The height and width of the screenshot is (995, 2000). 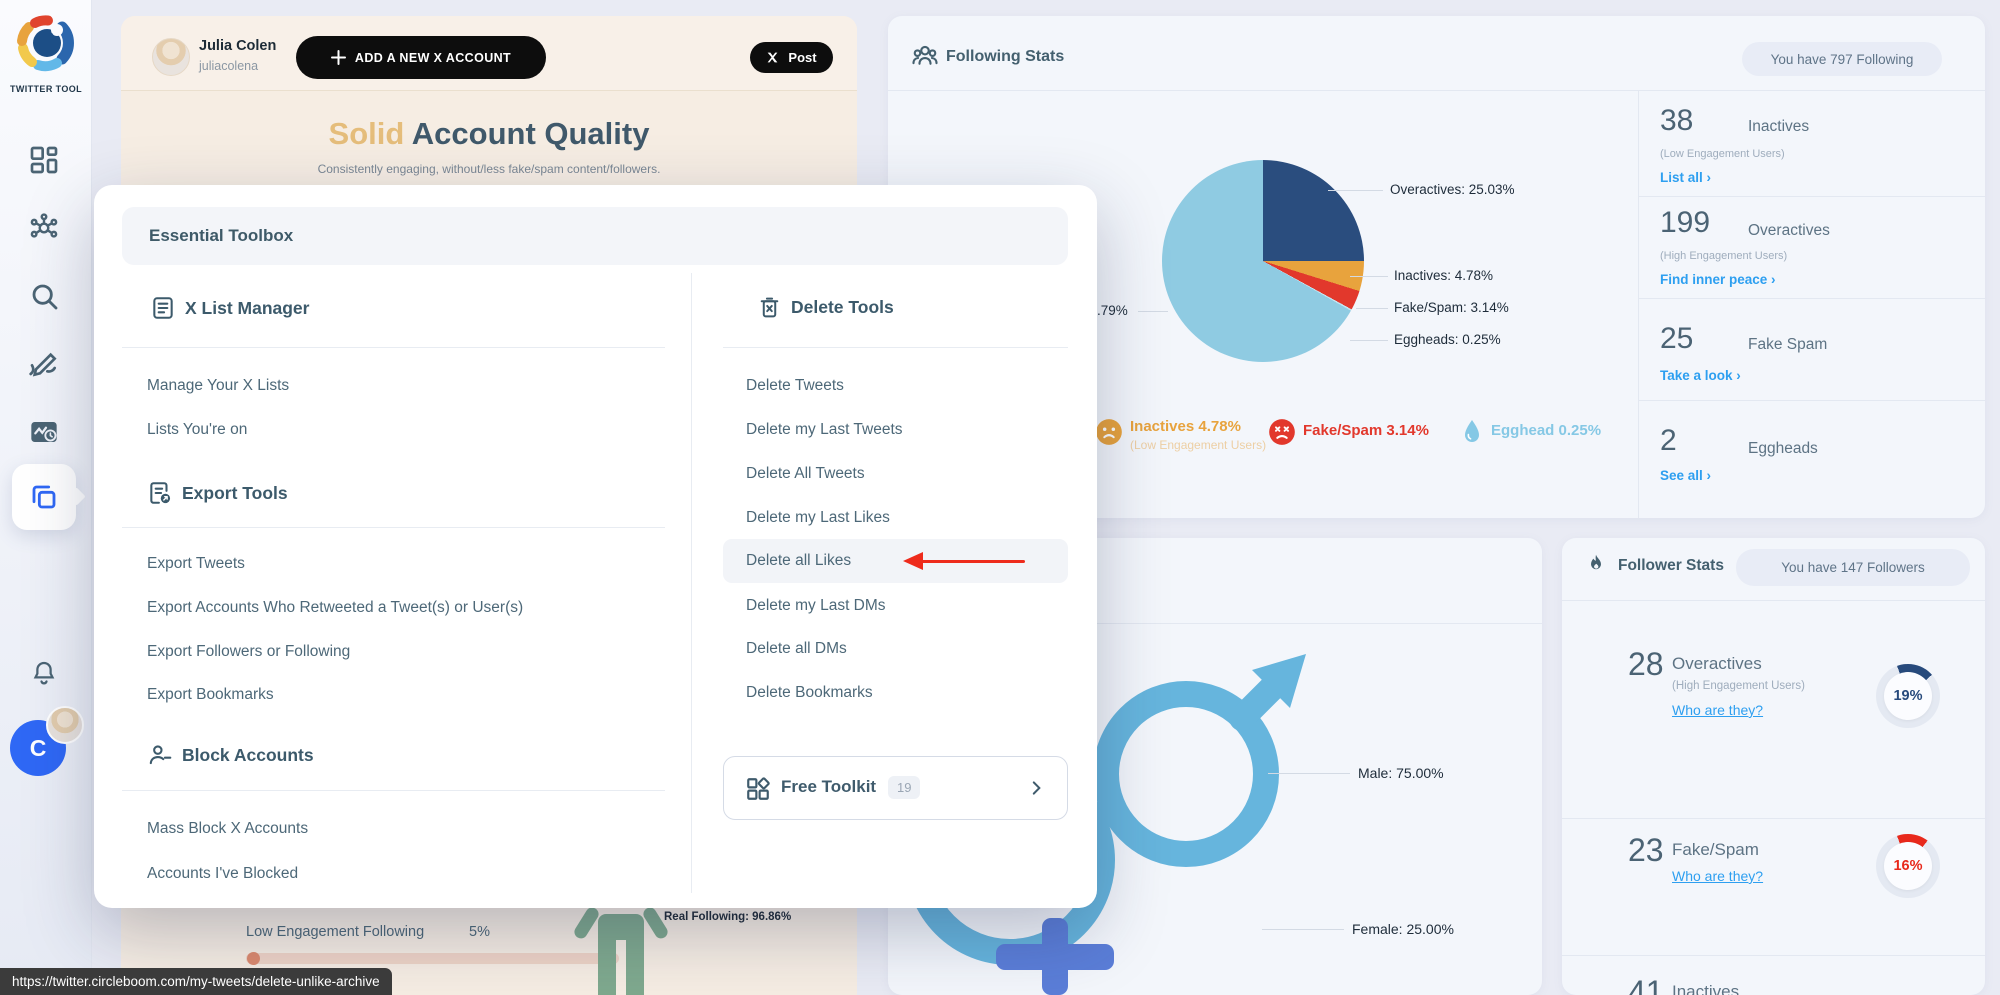 What do you see at coordinates (228, 828) in the screenshot?
I see `menu-mass-block: Mass Block X Accounts` at bounding box center [228, 828].